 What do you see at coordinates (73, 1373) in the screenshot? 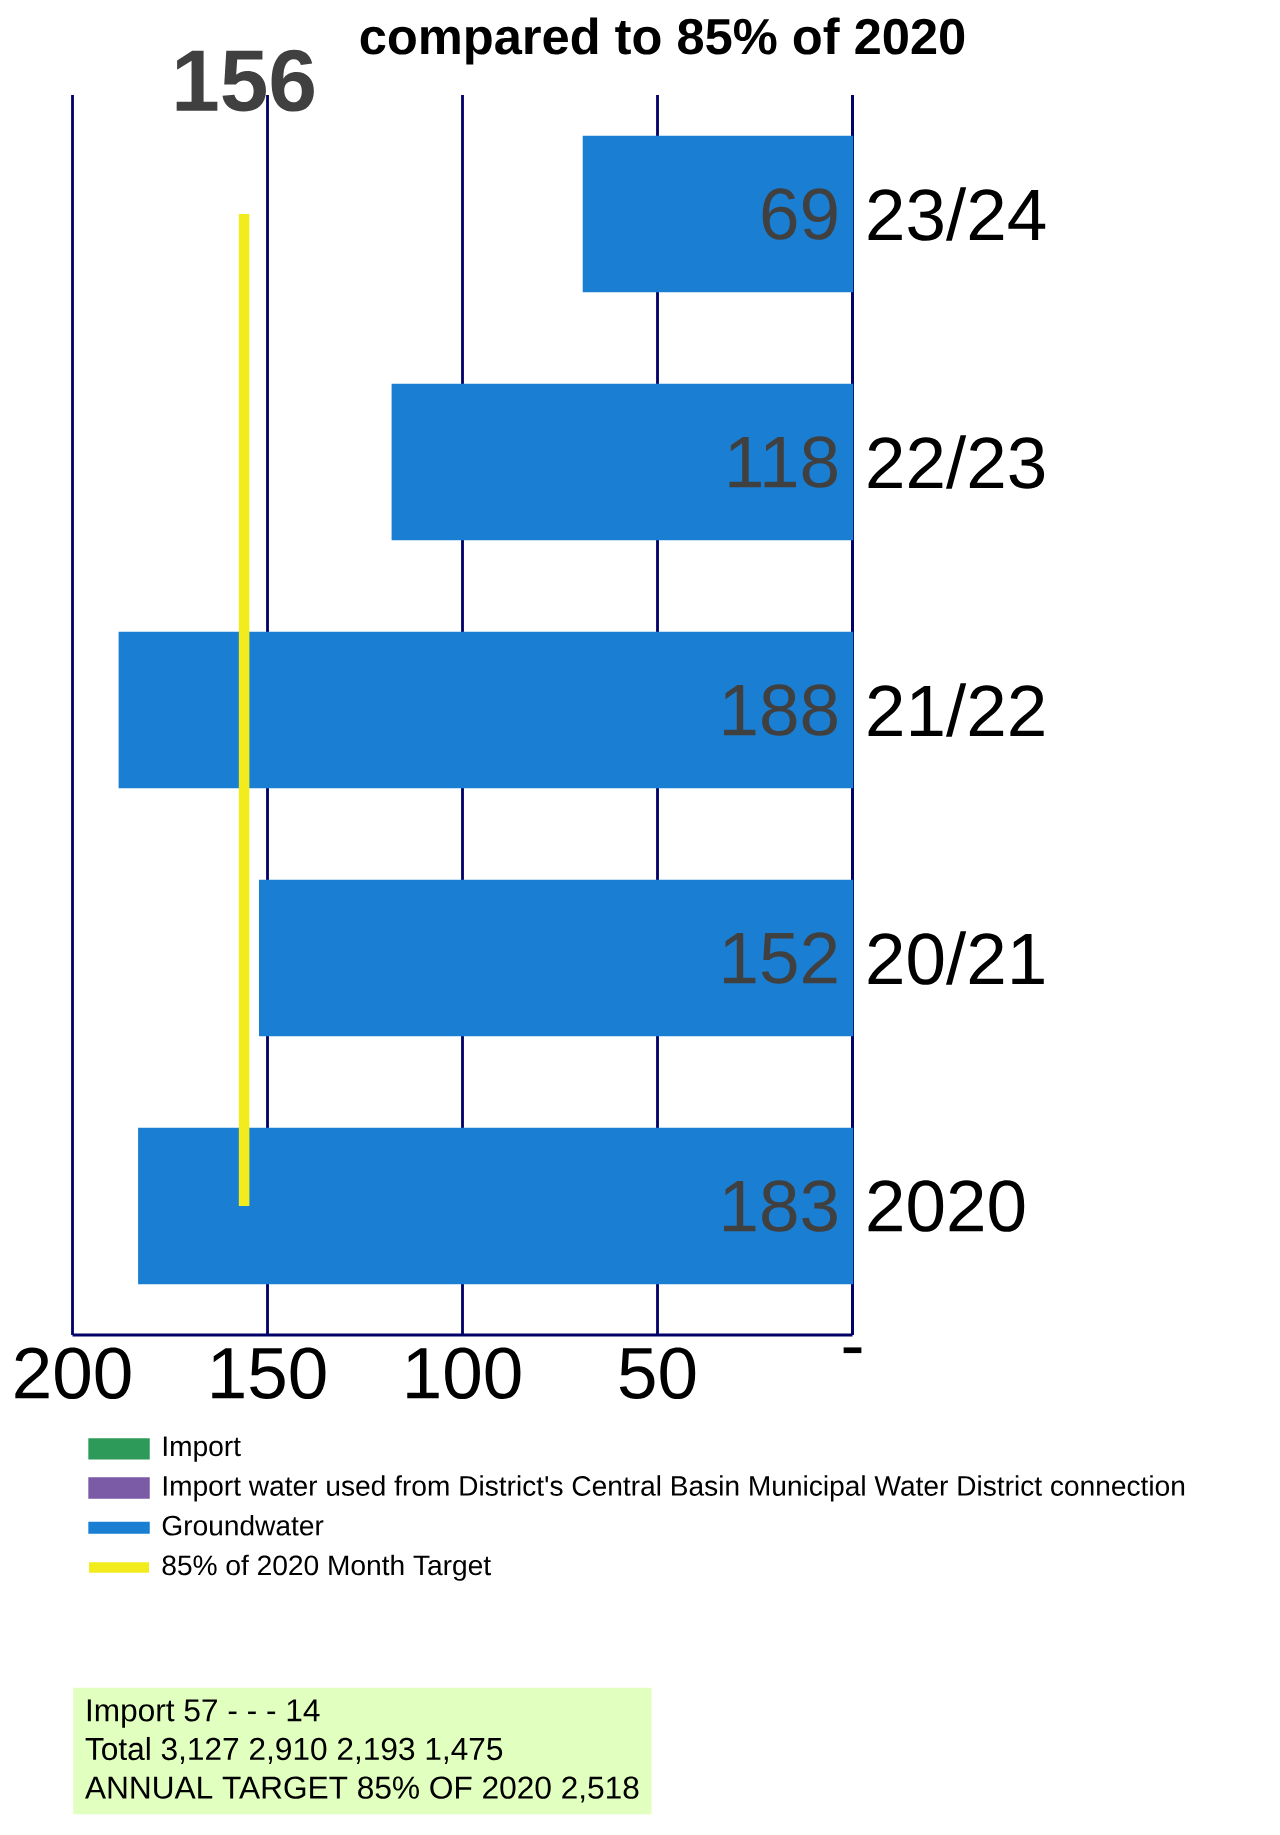
I see `x-tick-label: 200` at bounding box center [73, 1373].